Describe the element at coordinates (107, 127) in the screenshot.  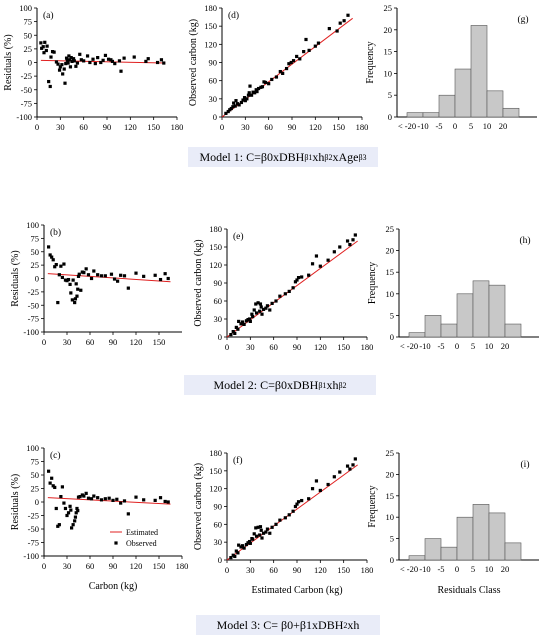
I see `x-tick-label: 90` at that location.